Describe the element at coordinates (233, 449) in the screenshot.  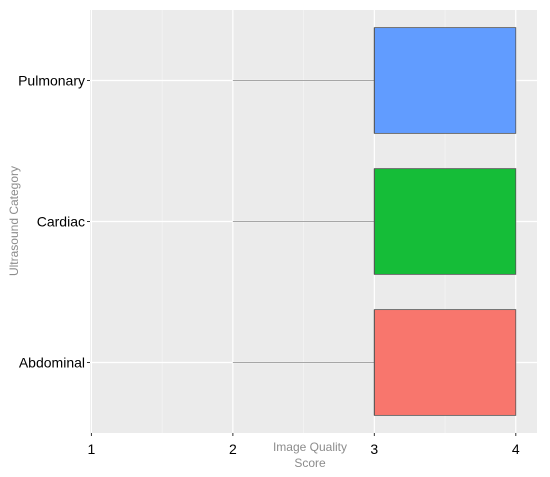
I see `x-tick-label: 2` at that location.